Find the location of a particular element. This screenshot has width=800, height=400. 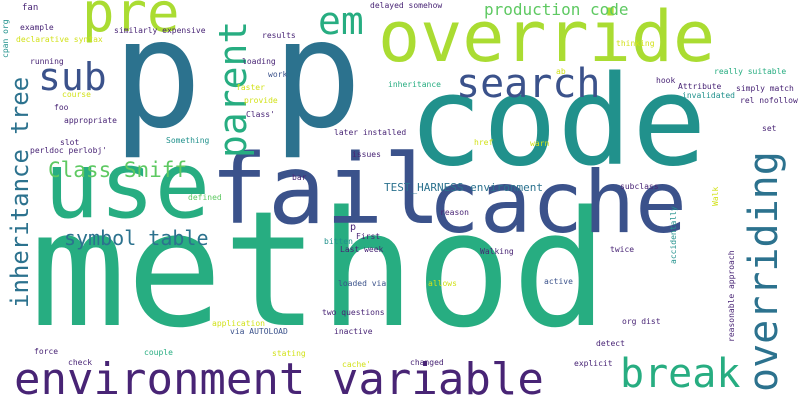

word-defined: defined is located at coordinates (205, 197).